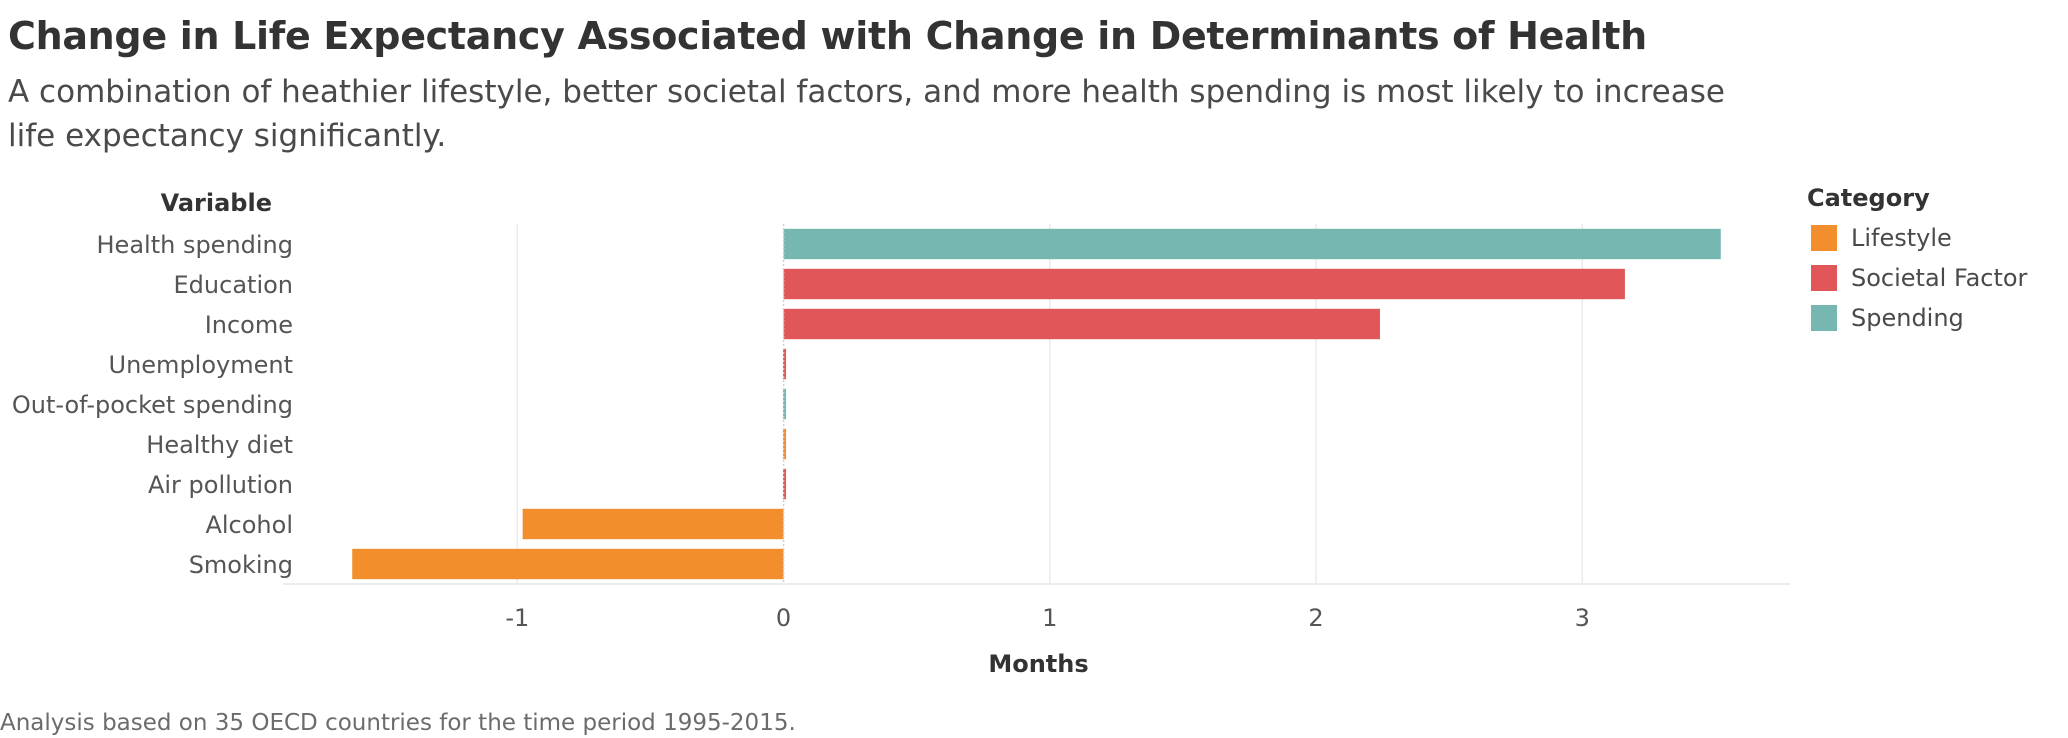 This screenshot has height=738, width=2068. I want to click on x-tick-label: -1, so click(517, 618).